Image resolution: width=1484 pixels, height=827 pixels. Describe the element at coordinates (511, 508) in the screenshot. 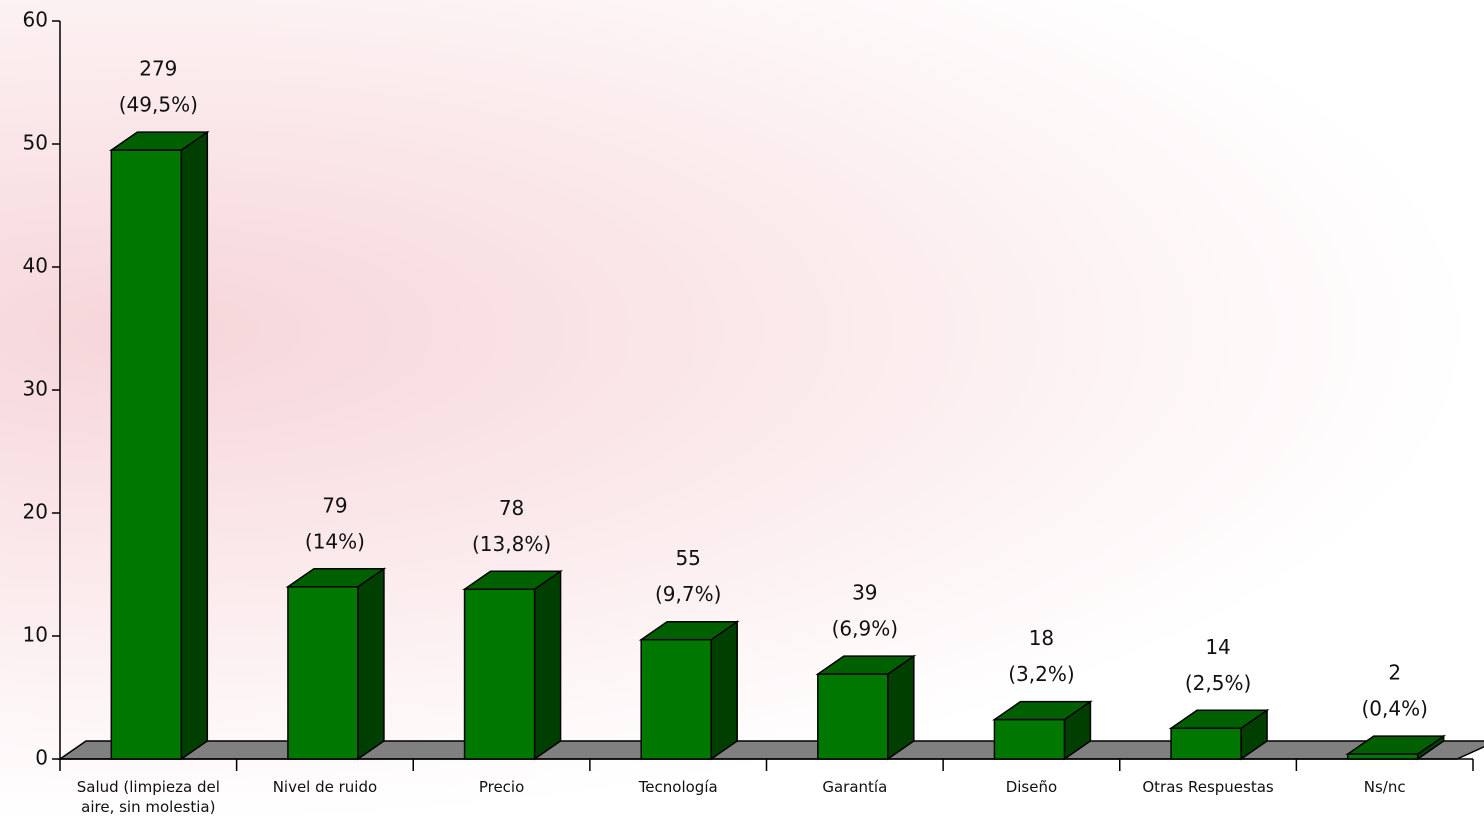

I see `count-label: 78` at that location.